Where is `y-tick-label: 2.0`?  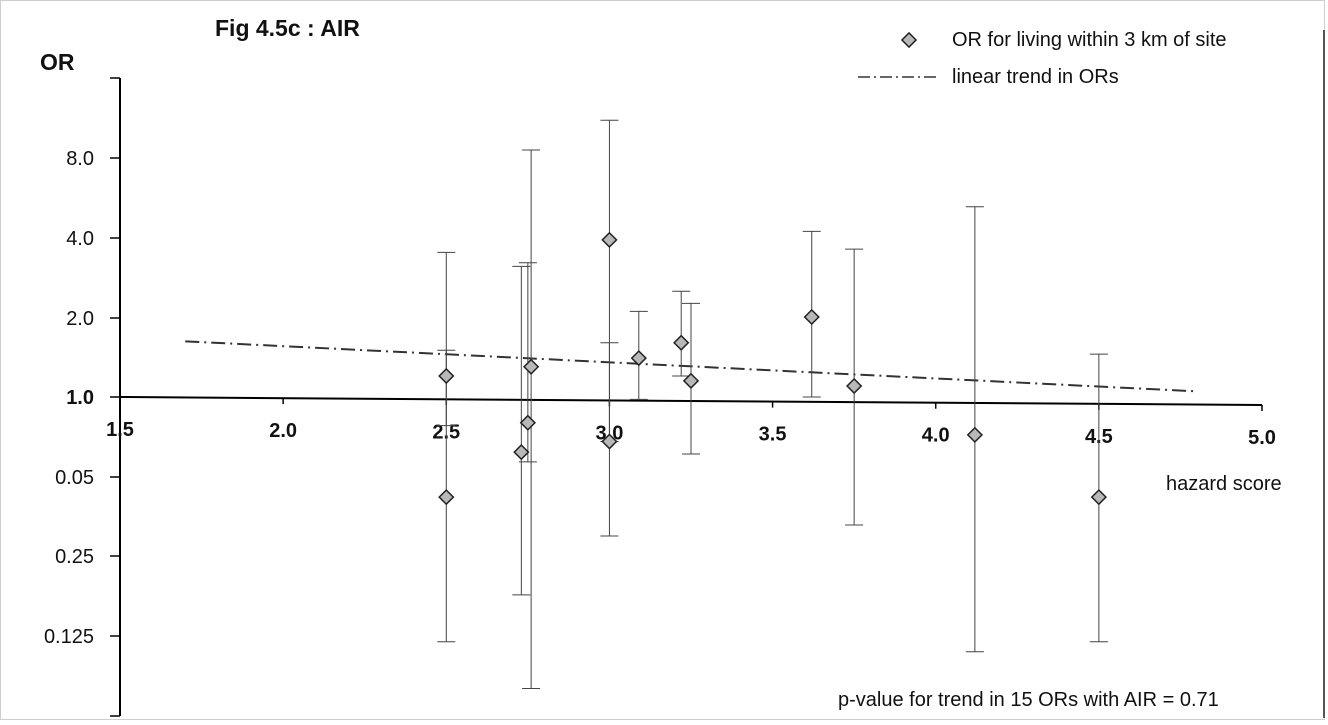
y-tick-label: 2.0 is located at coordinates (80, 319).